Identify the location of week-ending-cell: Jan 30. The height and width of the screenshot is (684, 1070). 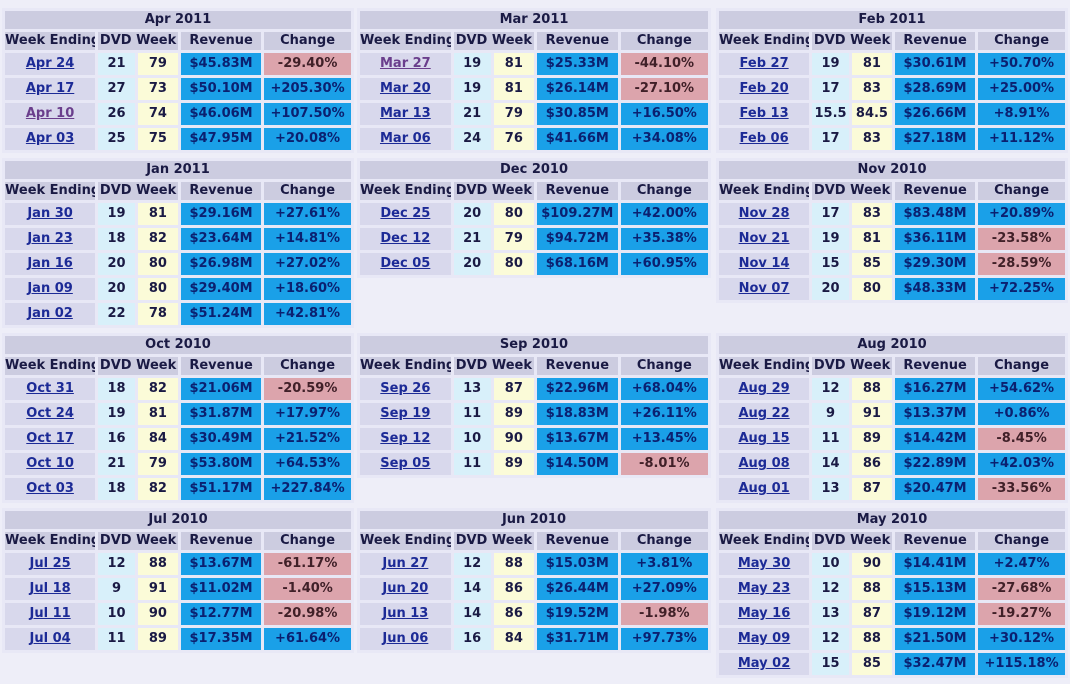
(50, 214).